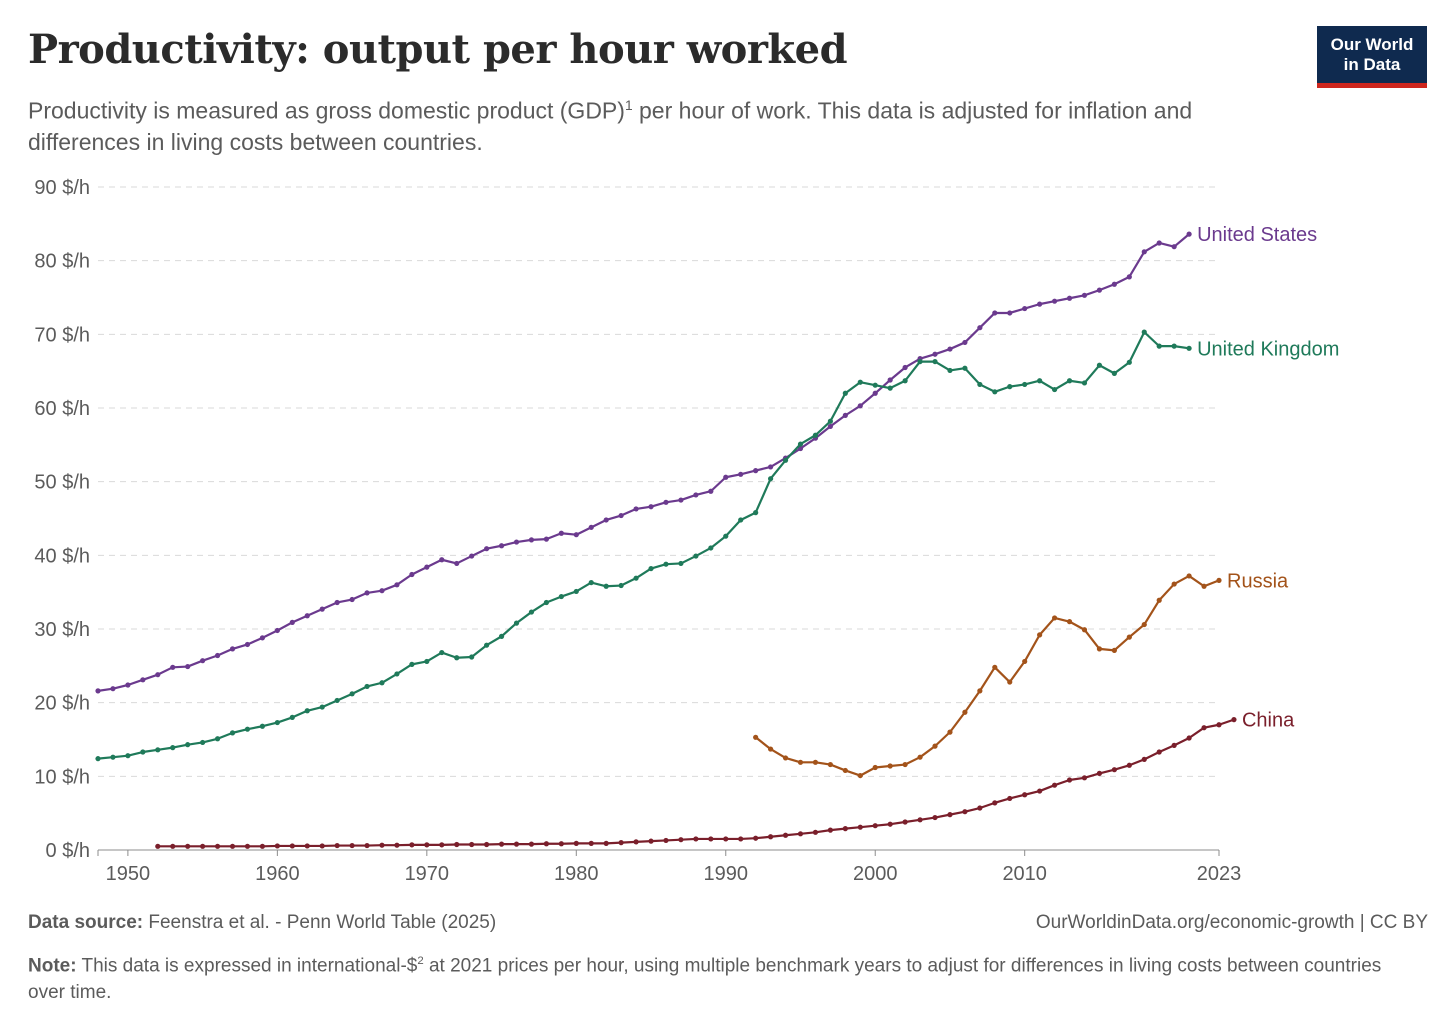  Describe the element at coordinates (1372, 44) in the screenshot. I see `logo-line-1: Our World` at that location.